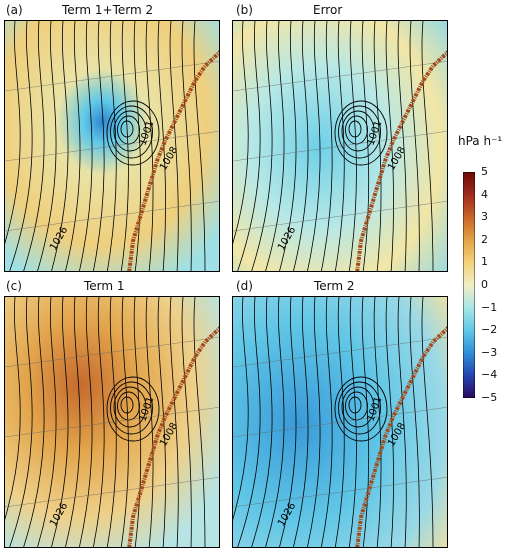  I want to click on panel-a-coastline, so click(173, 160).